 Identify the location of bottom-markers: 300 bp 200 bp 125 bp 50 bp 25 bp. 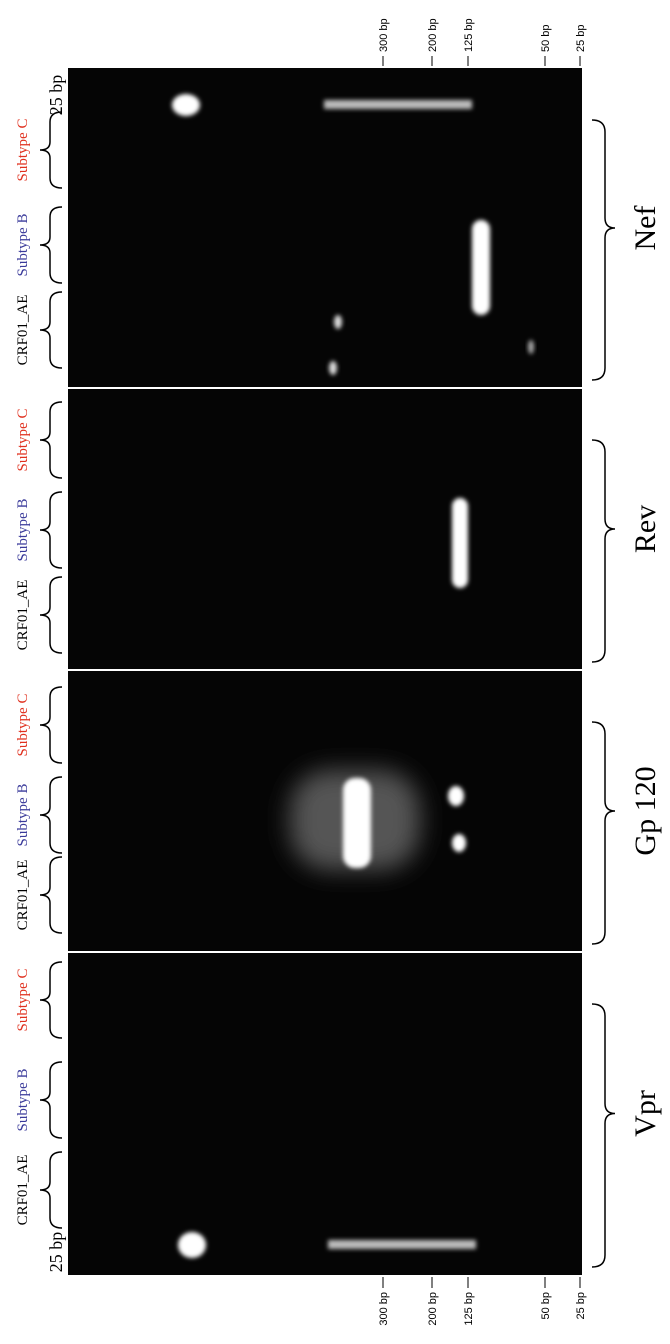
(482, 1301).